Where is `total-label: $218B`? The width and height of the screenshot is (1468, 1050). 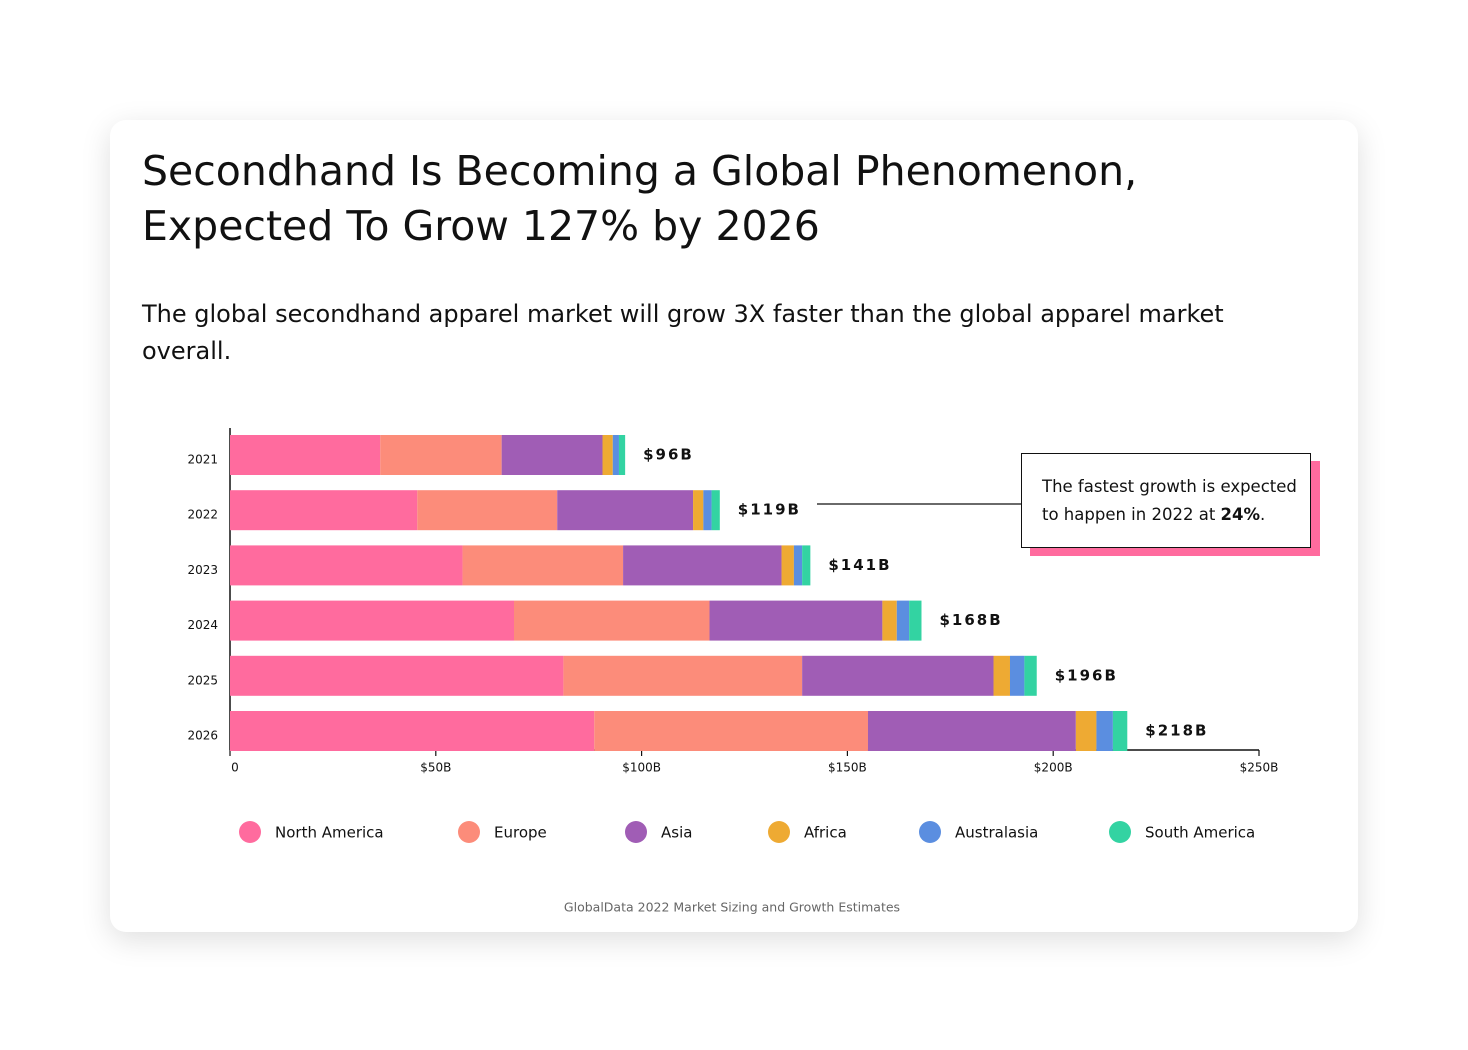 total-label: $218B is located at coordinates (1176, 731).